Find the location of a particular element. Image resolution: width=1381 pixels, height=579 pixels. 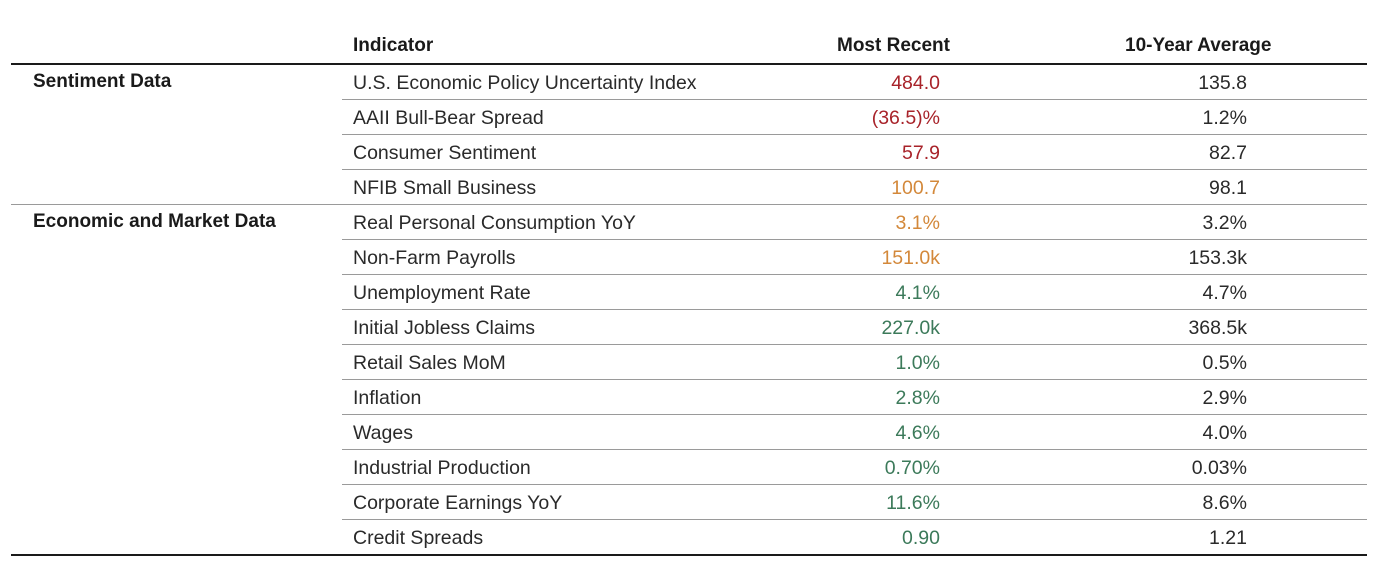

most-recent-value: 0.90 is located at coordinates (921, 538).